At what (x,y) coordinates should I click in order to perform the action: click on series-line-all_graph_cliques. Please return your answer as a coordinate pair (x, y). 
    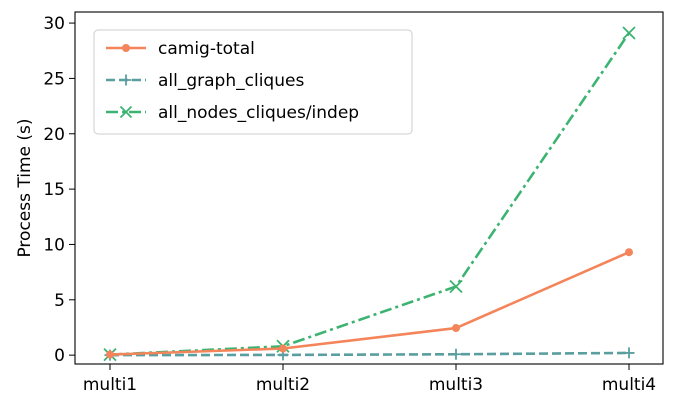
    Looking at the image, I should click on (369, 354).